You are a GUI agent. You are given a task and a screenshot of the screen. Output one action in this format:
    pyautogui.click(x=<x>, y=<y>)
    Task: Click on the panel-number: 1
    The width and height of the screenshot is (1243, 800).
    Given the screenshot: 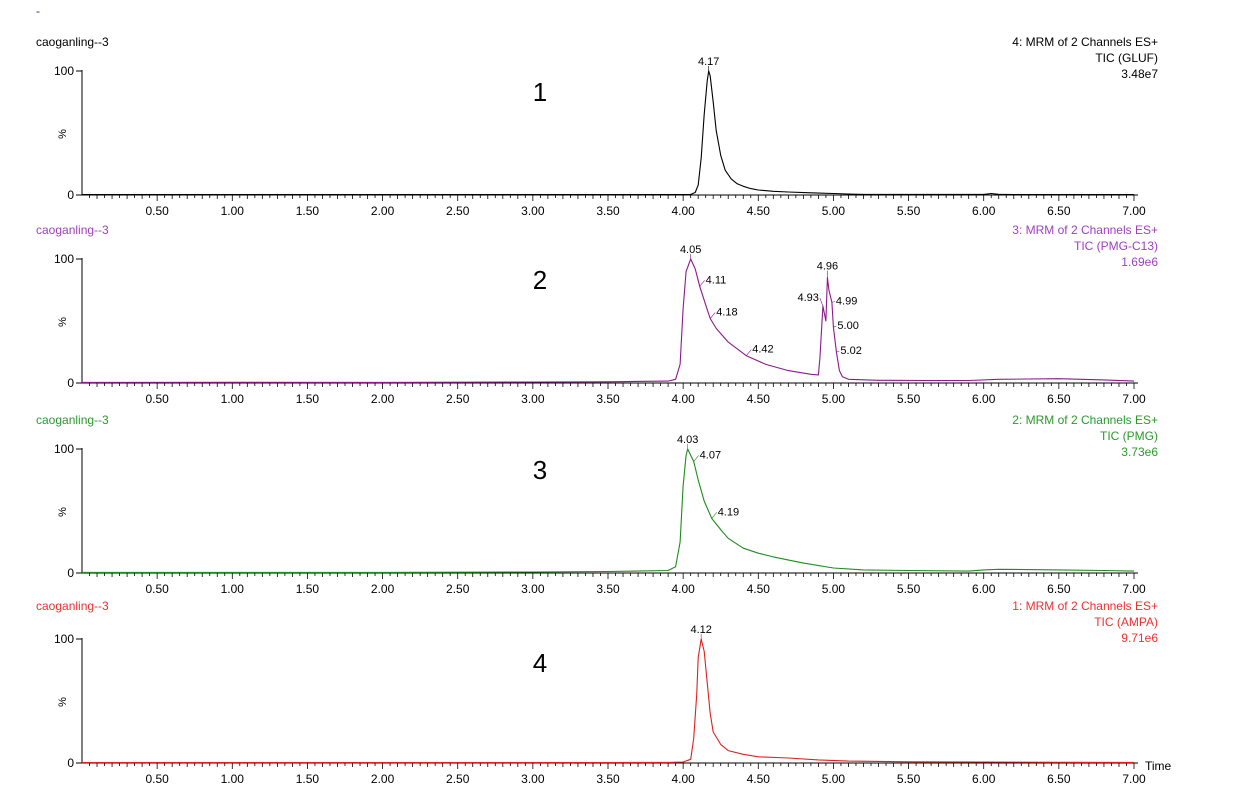 What is the action you would take?
    pyautogui.click(x=540, y=92)
    